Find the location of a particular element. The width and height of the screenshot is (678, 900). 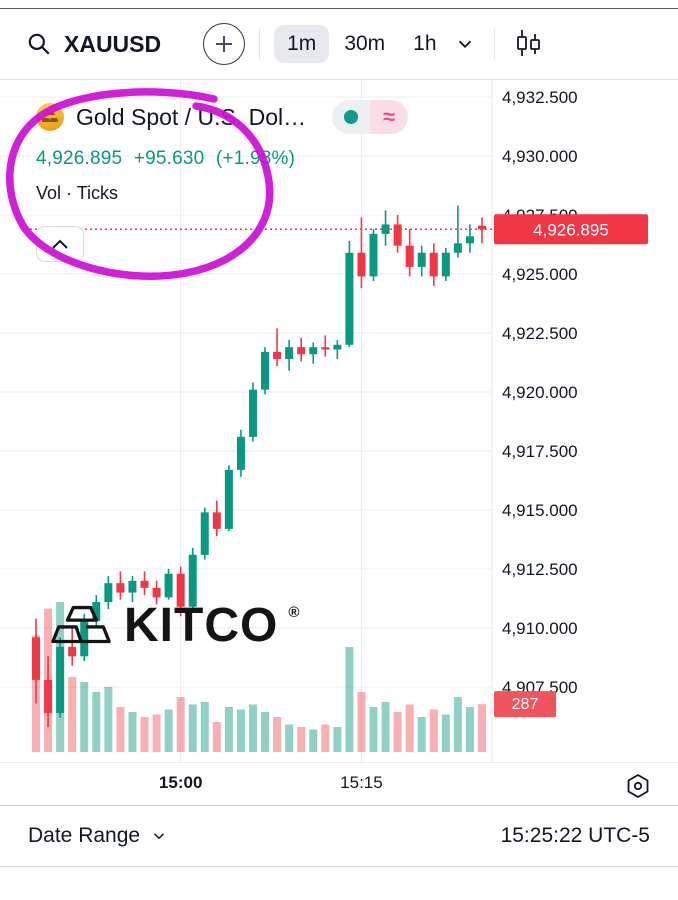

timeframe-30m: 30m is located at coordinates (364, 44).